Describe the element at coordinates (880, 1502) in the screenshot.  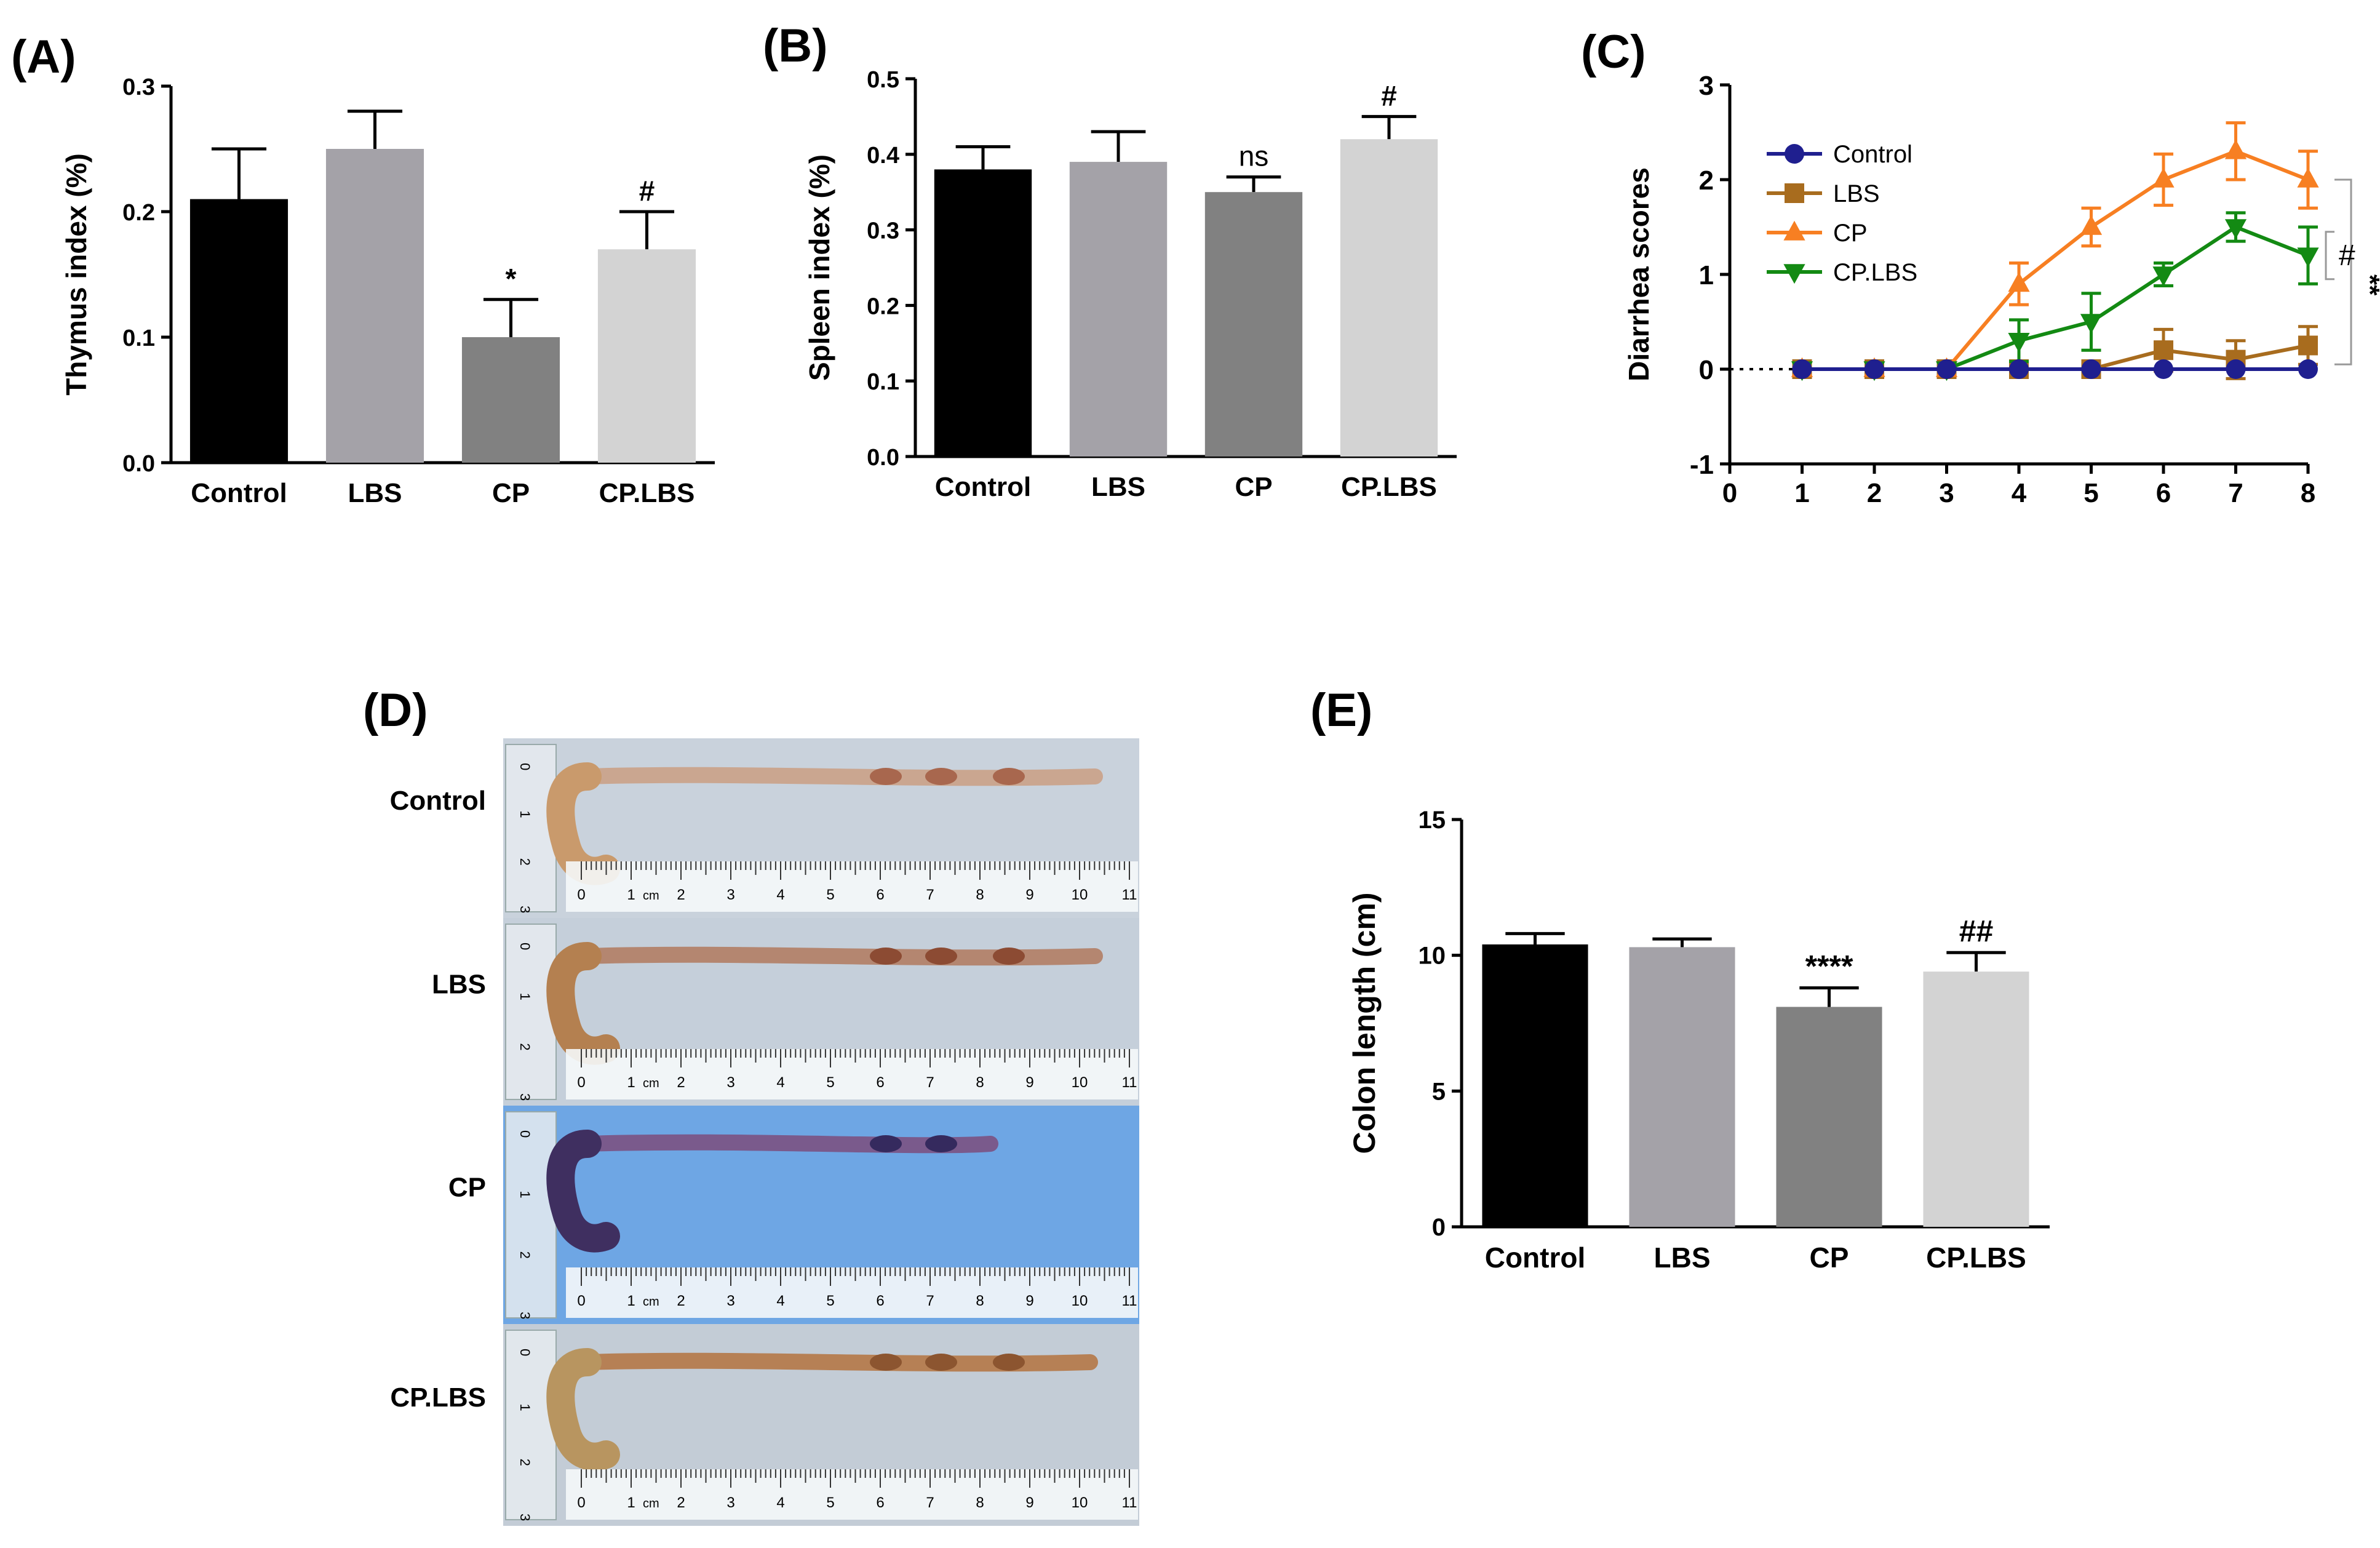
I see `ruler-number: 6` at that location.